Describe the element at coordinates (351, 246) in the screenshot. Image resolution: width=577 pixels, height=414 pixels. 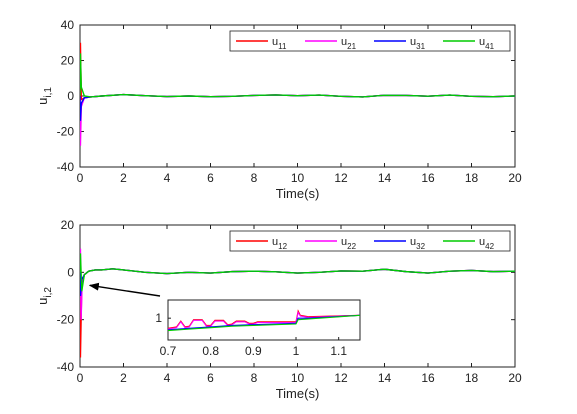
I see `legend-label-sub: 22` at that location.